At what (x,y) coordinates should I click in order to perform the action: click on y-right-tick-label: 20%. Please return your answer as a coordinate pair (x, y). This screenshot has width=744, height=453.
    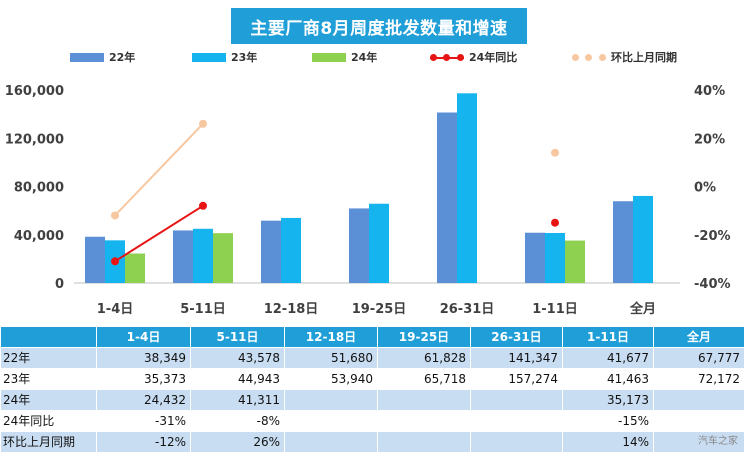
    Looking at the image, I should click on (709, 139).